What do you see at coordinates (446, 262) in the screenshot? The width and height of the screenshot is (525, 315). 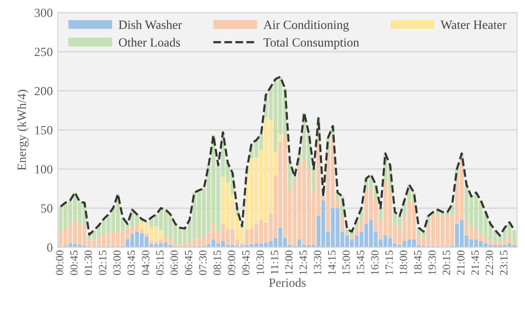 I see `x-tick-label: 20:15` at bounding box center [446, 262].